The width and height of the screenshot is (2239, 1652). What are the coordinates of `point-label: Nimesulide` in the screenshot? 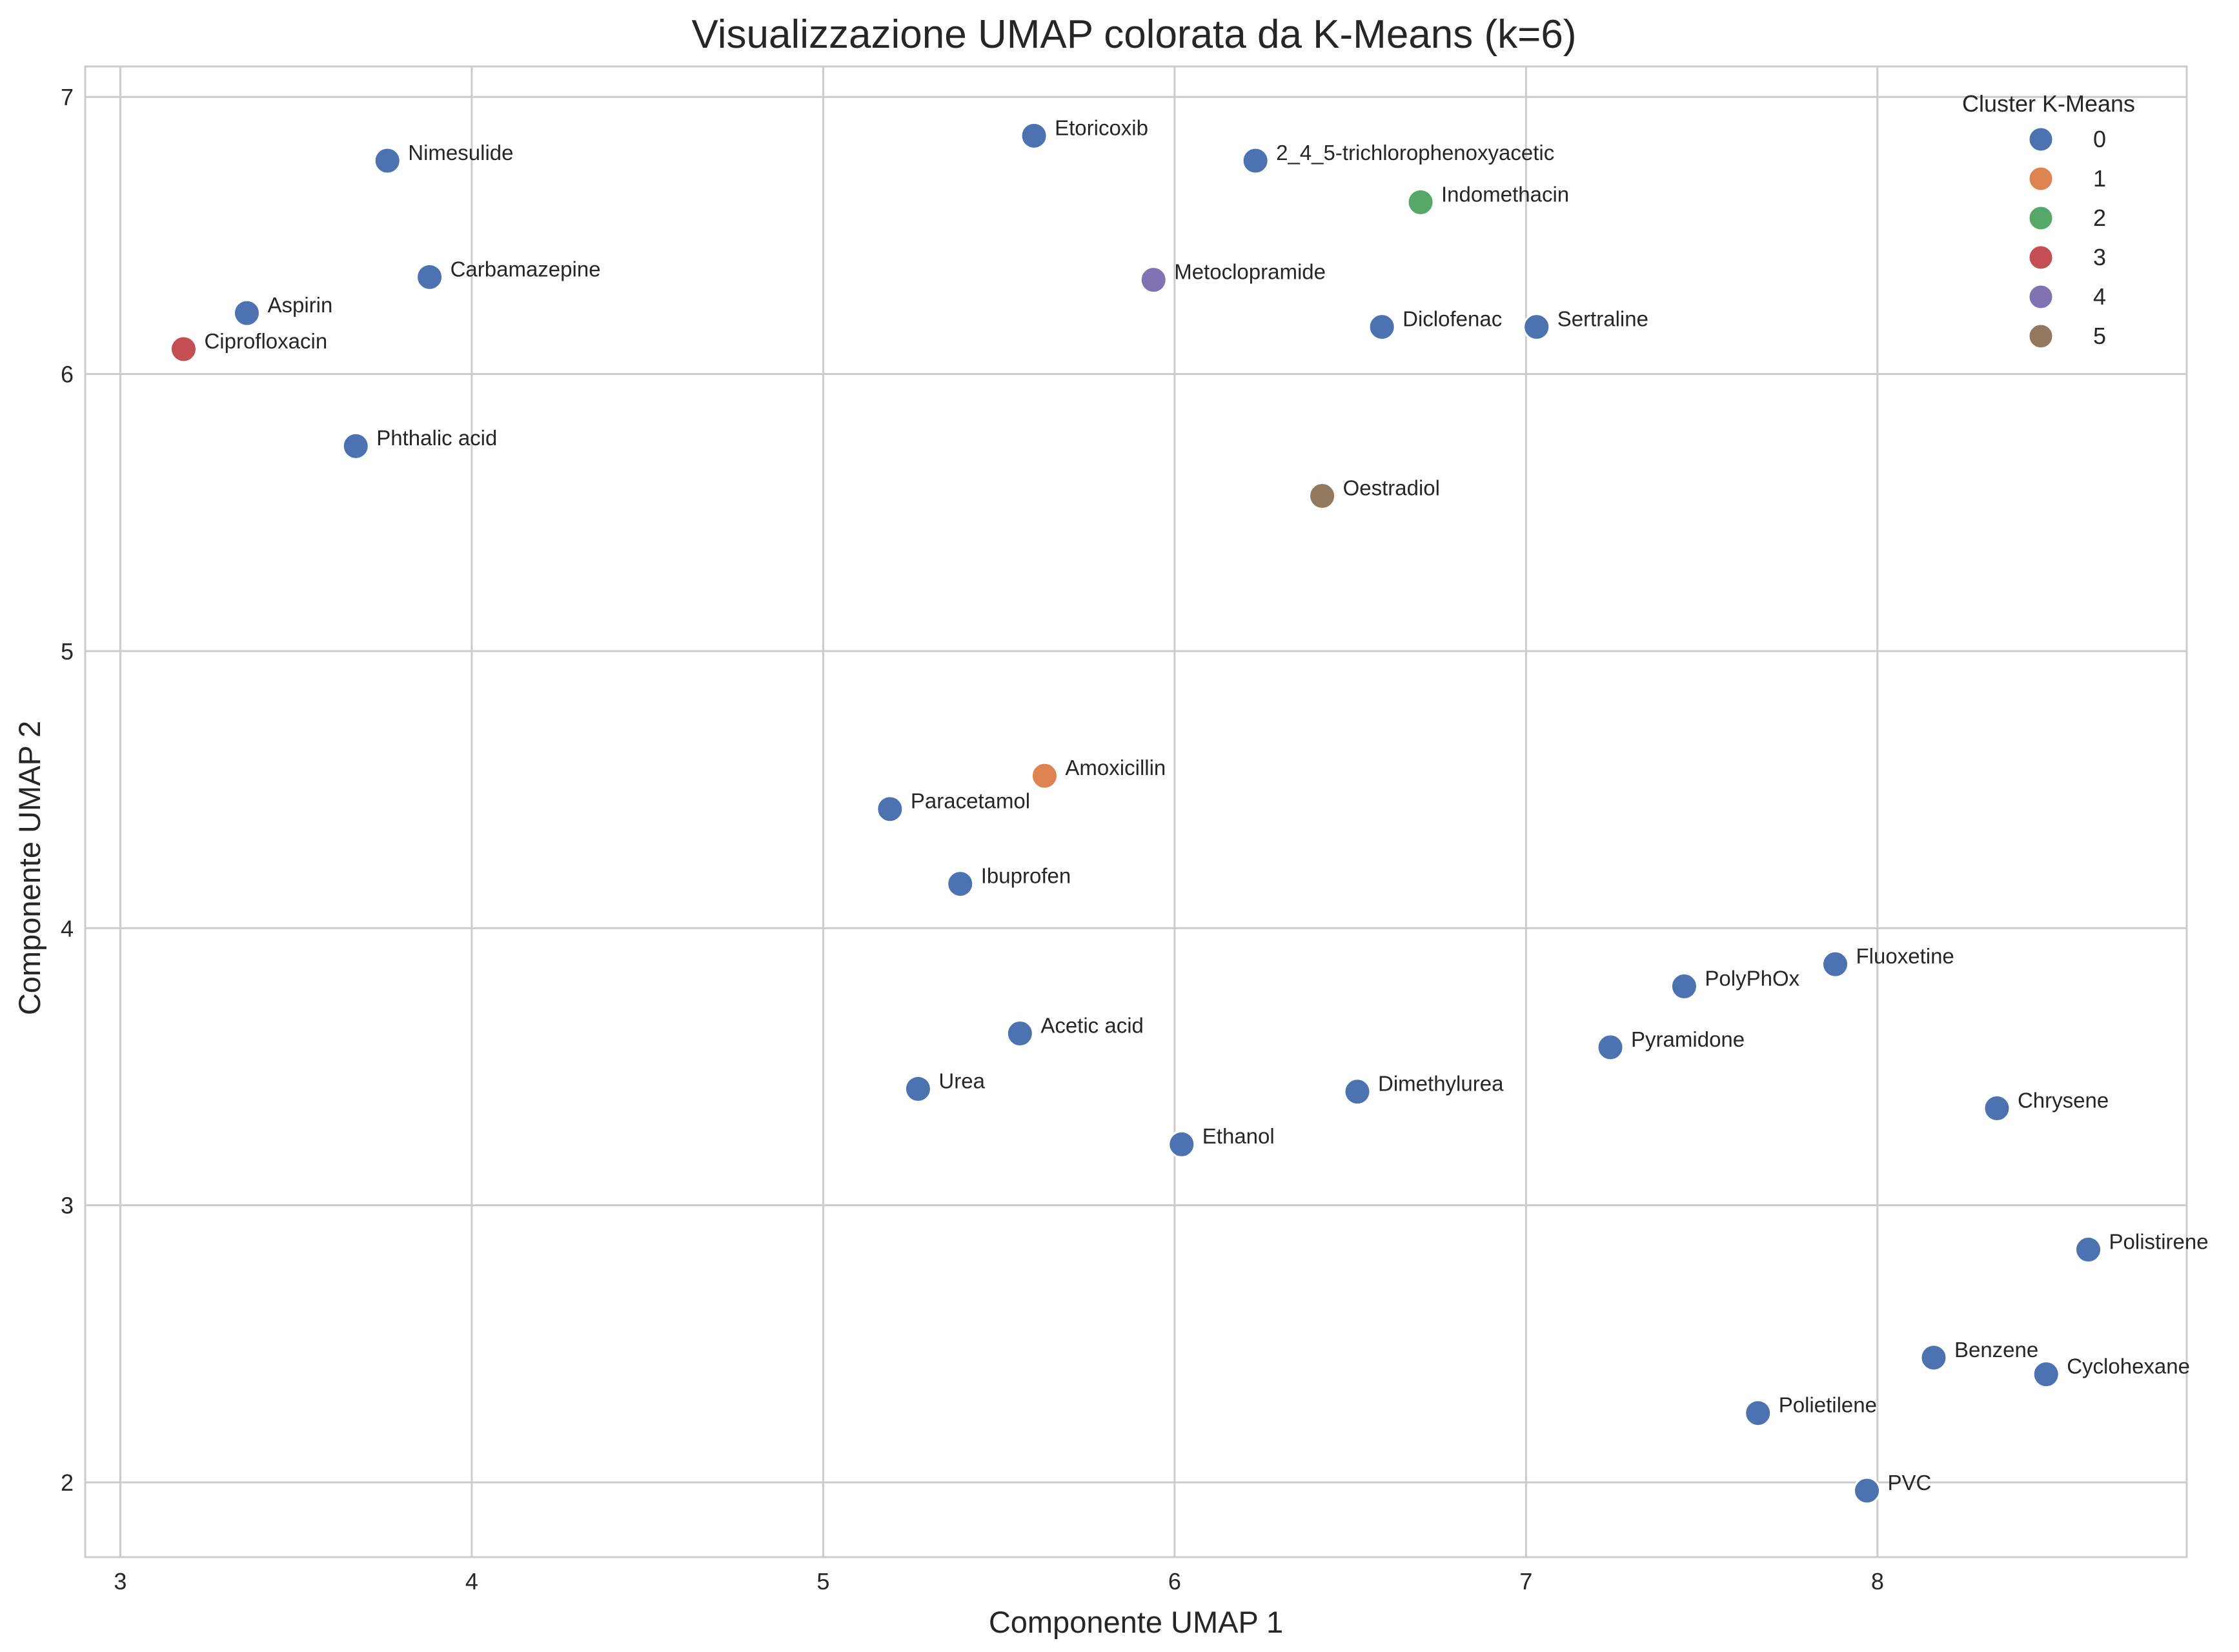 It's located at (460, 153).